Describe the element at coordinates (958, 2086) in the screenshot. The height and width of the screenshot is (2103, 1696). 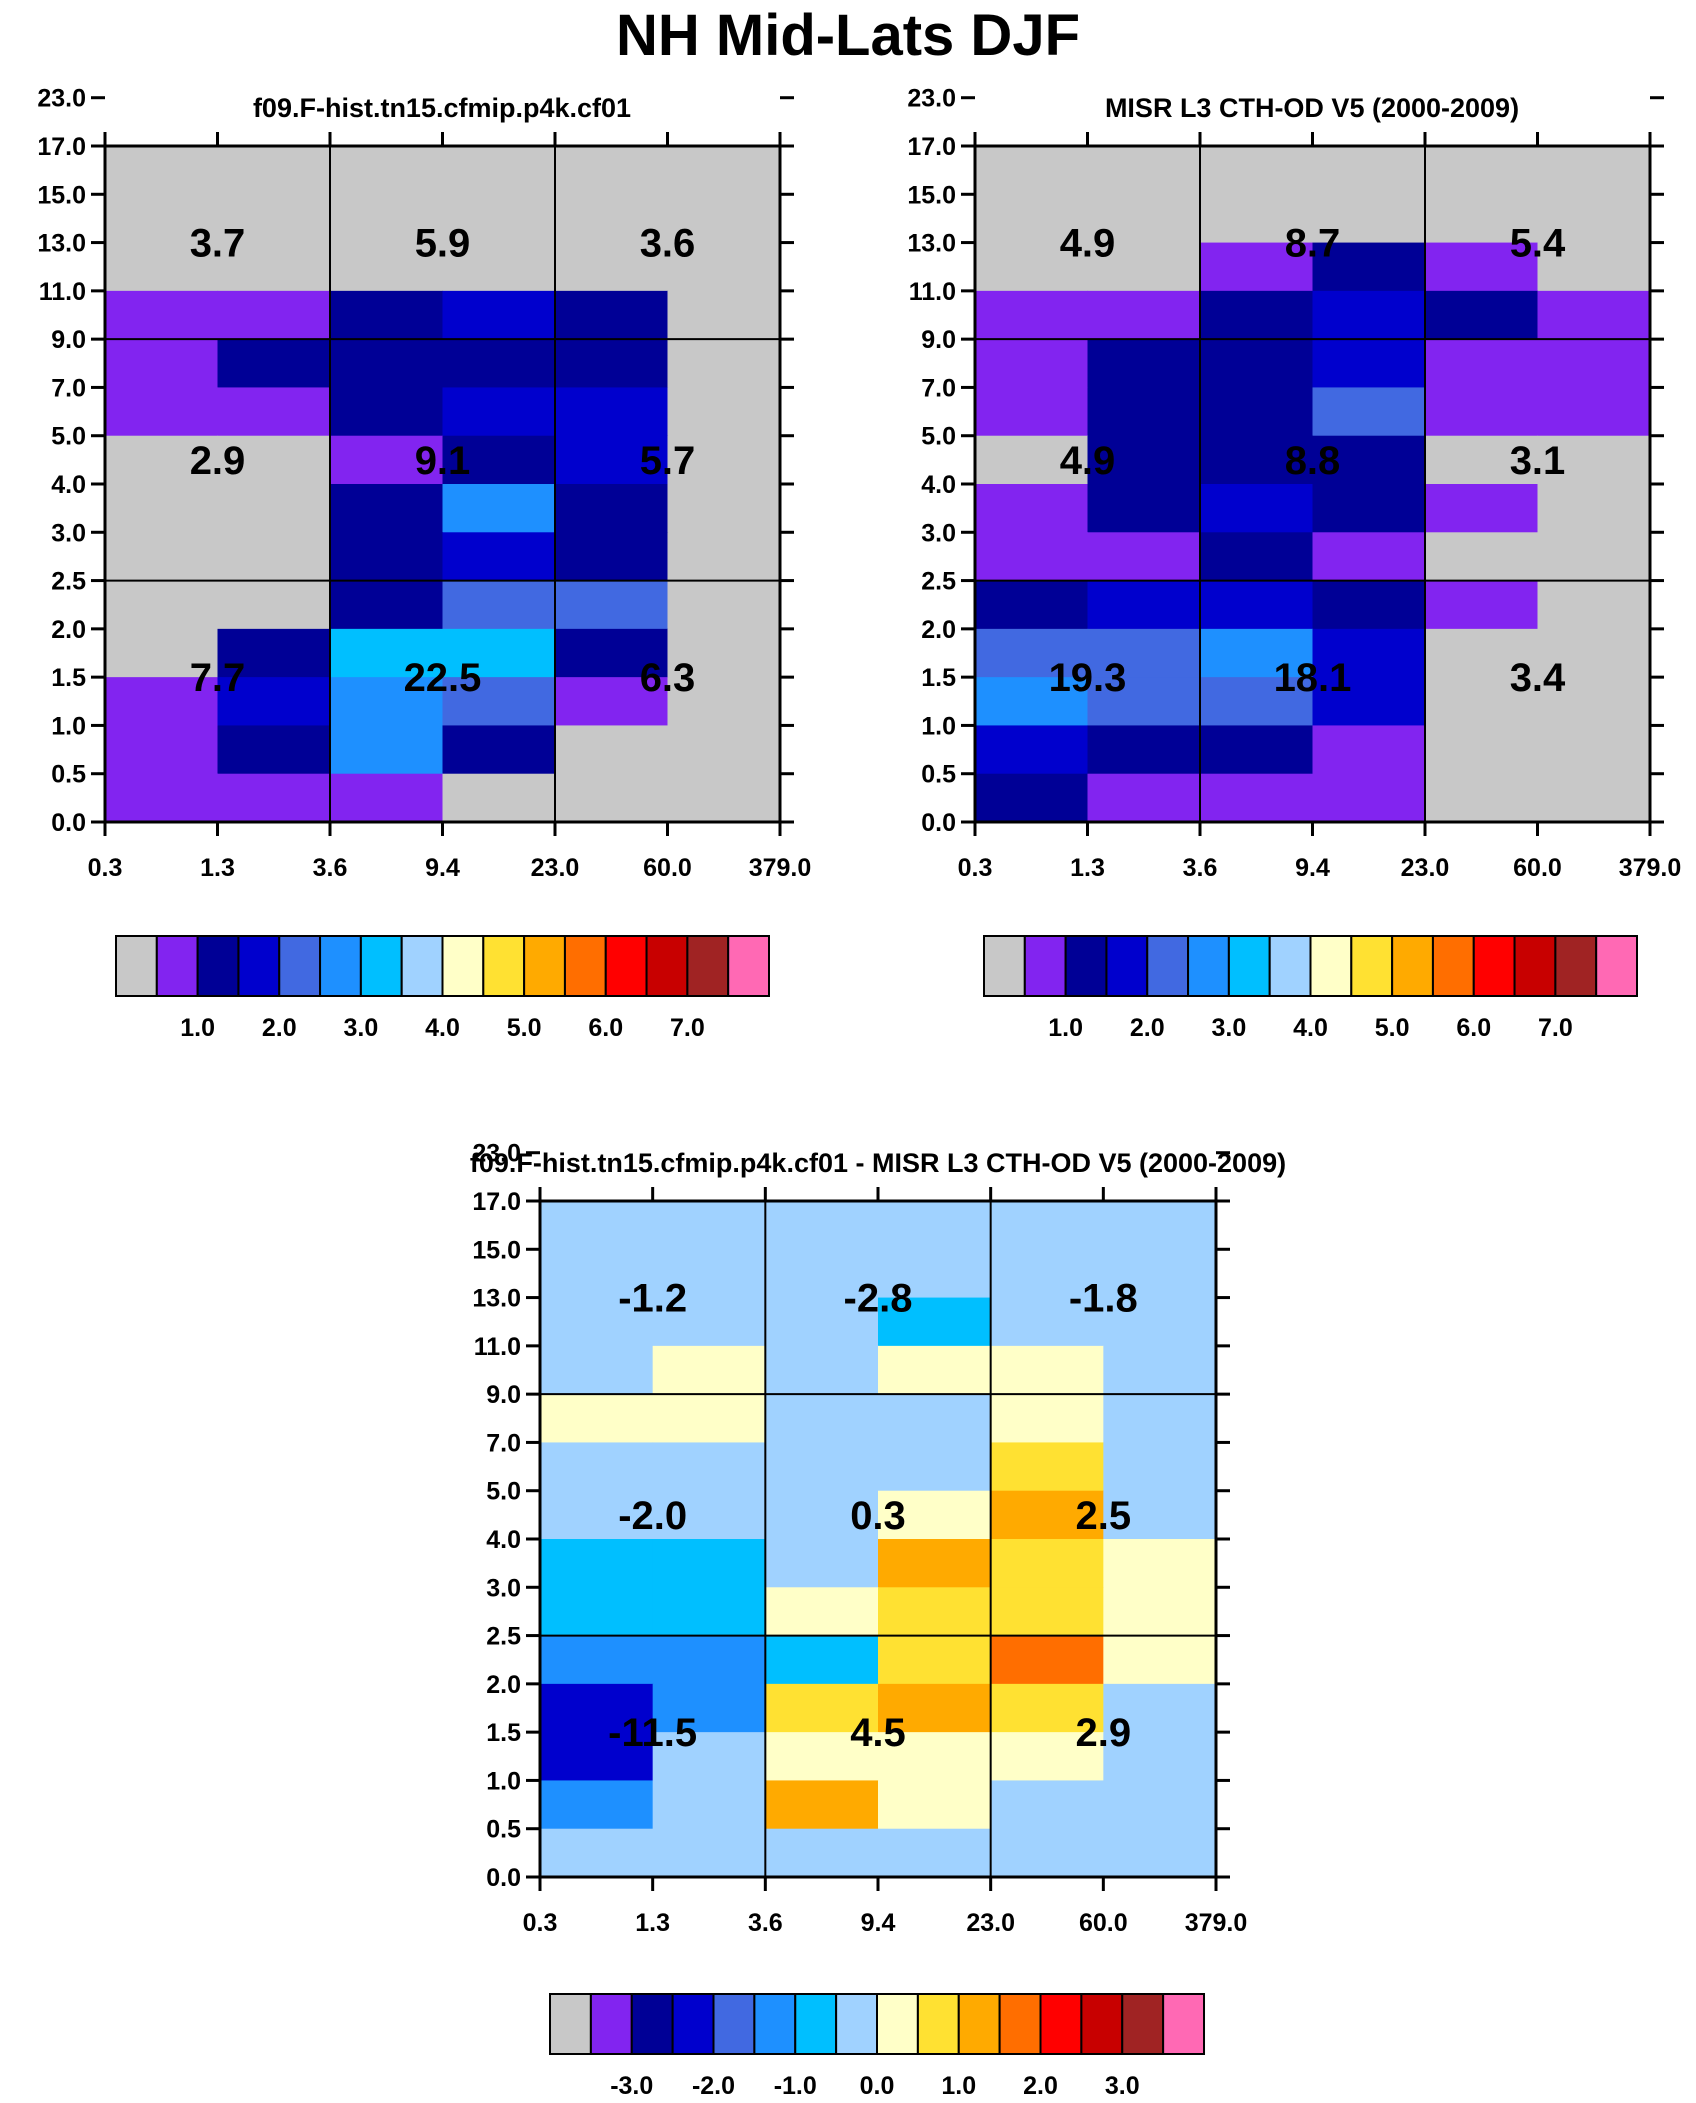
I see `colorbar-label: 1.0` at that location.